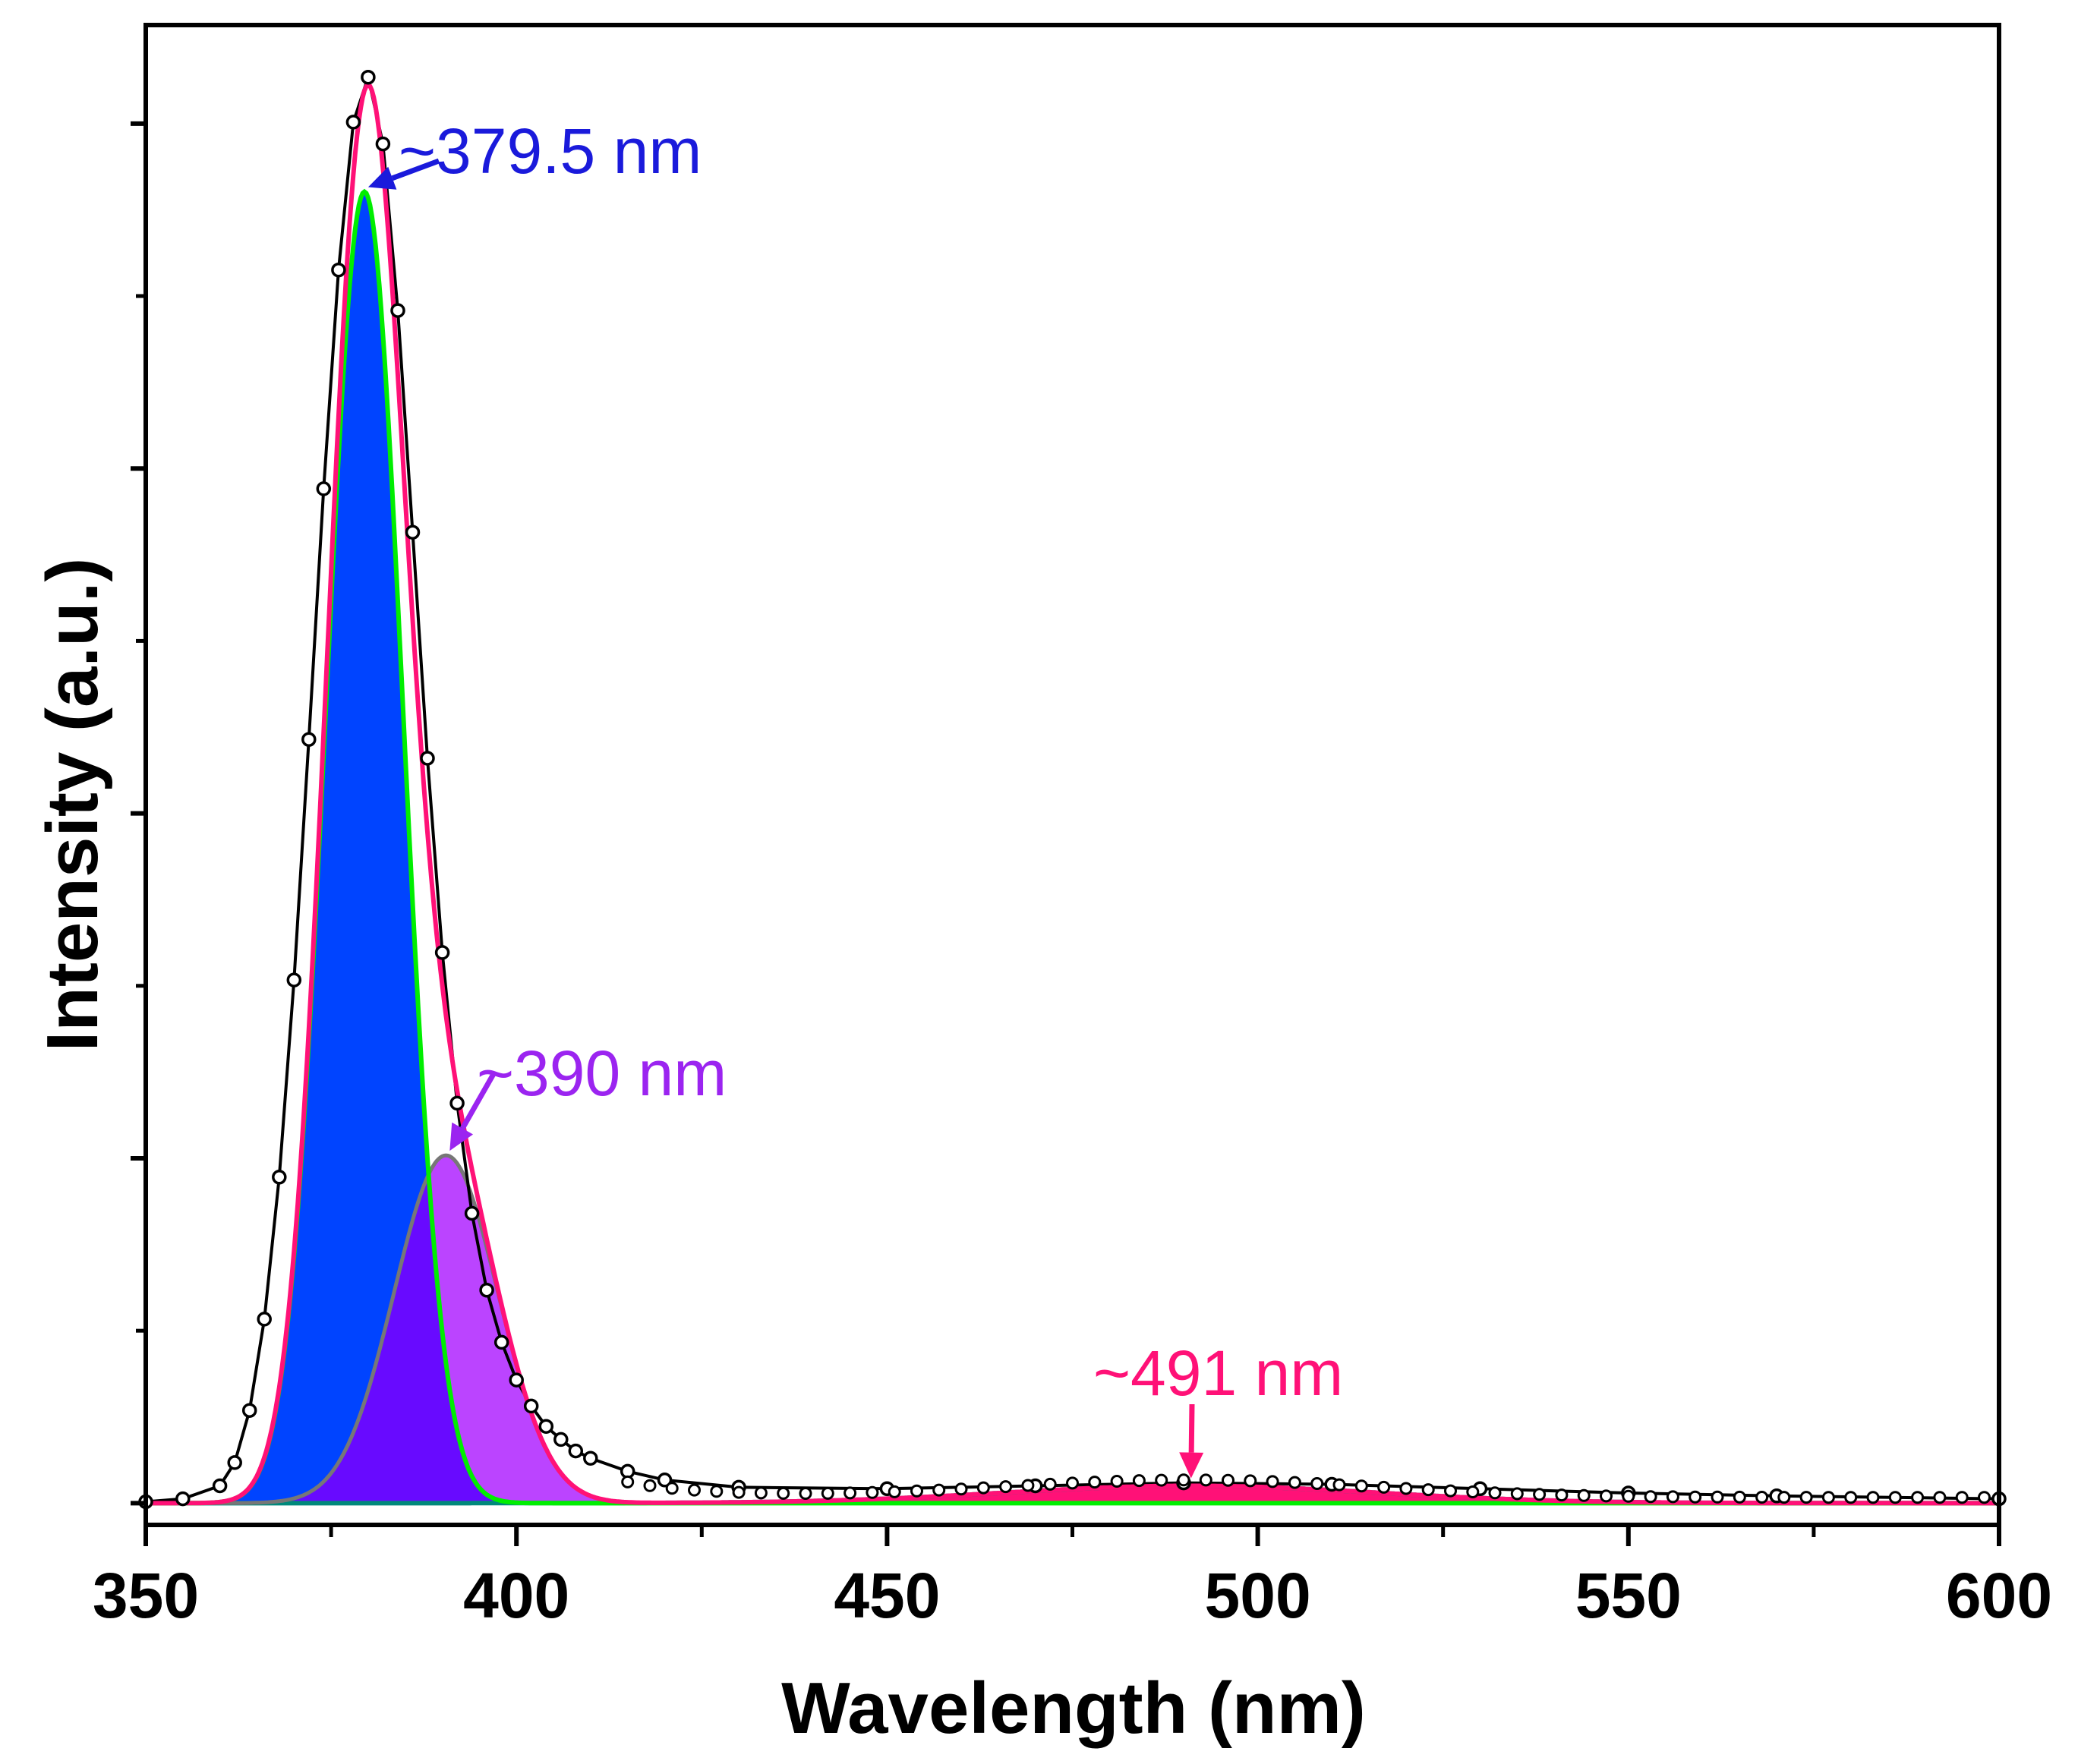 This screenshot has height=1764, width=2078. Describe the element at coordinates (1072, 1494) in the screenshot. I see `peak-491-fill` at that location.